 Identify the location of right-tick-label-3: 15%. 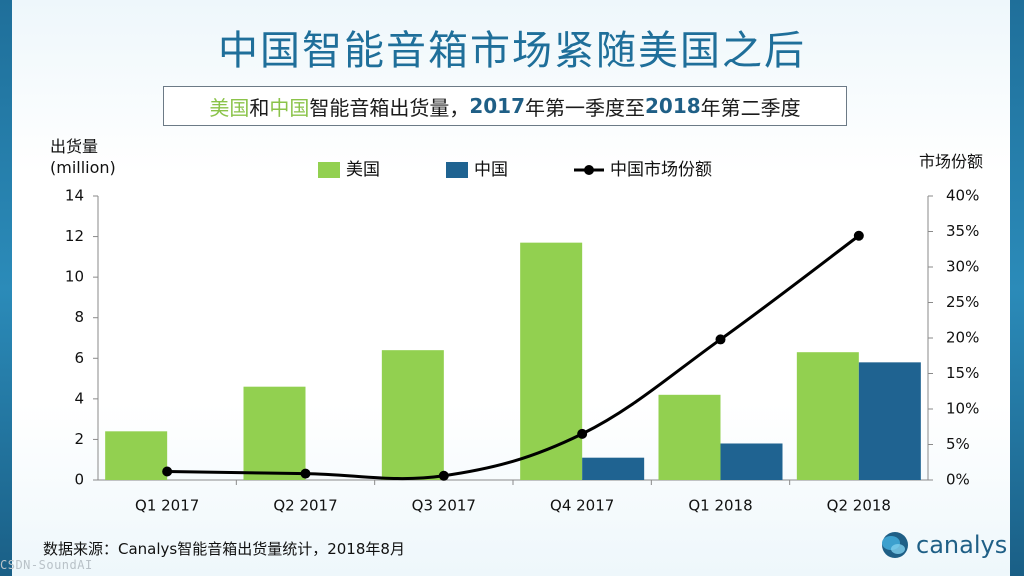
(962, 373).